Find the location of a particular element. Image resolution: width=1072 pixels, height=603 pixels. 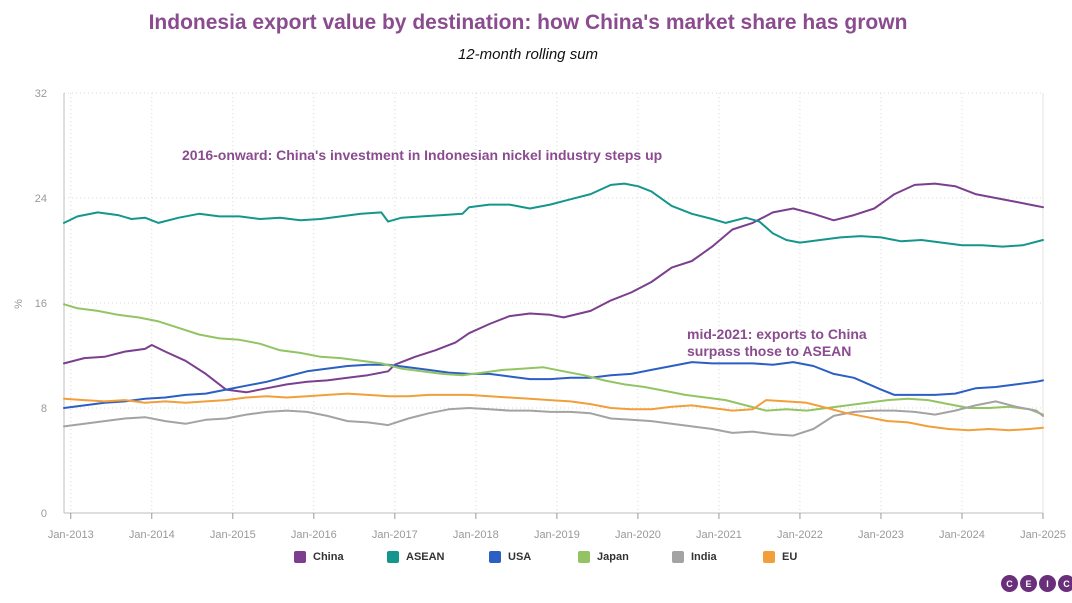

x-tick-label: Jan-2017 is located at coordinates (395, 535).